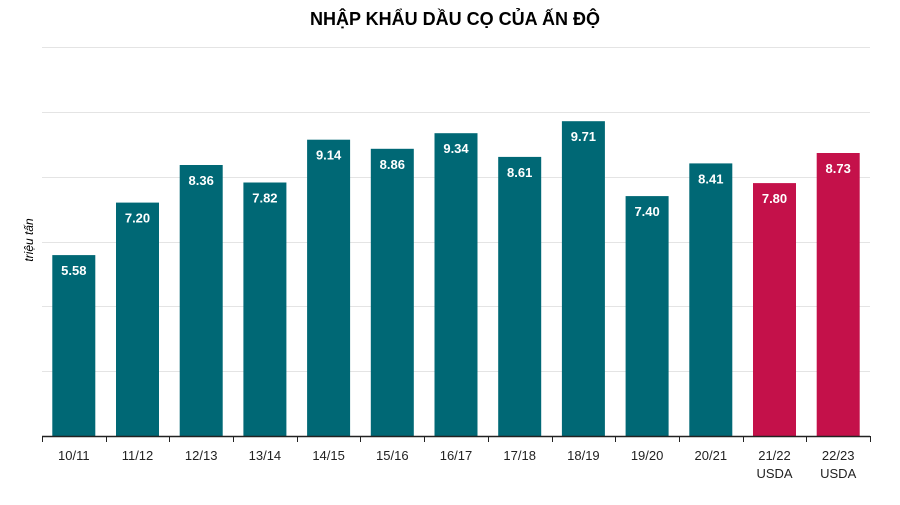 Image resolution: width=900 pixels, height=505 pixels. I want to click on bar-value-label: 7.40, so click(646, 211).